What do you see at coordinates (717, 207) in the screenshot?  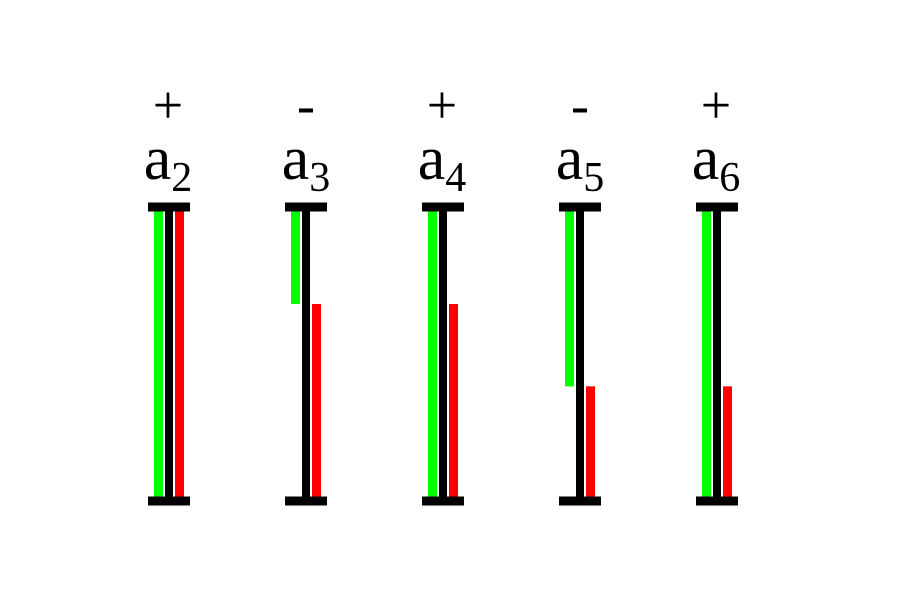 I see `top-cap-a6` at bounding box center [717, 207].